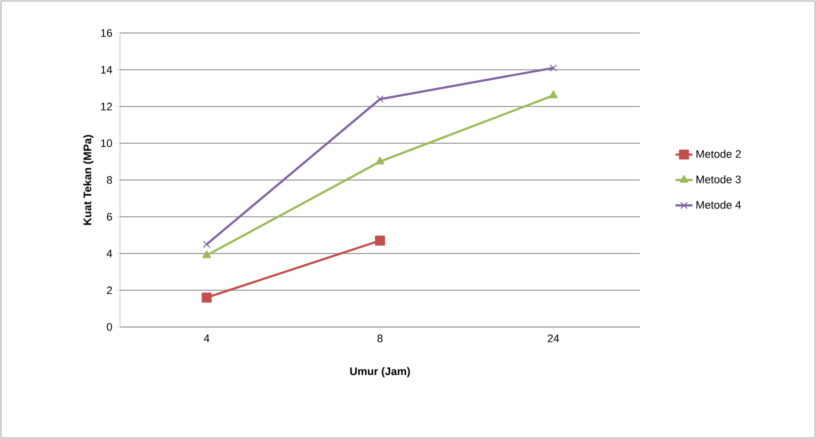 The image size is (816, 439). Describe the element at coordinates (718, 154) in the screenshot. I see `legend-label: Metode 2` at that location.